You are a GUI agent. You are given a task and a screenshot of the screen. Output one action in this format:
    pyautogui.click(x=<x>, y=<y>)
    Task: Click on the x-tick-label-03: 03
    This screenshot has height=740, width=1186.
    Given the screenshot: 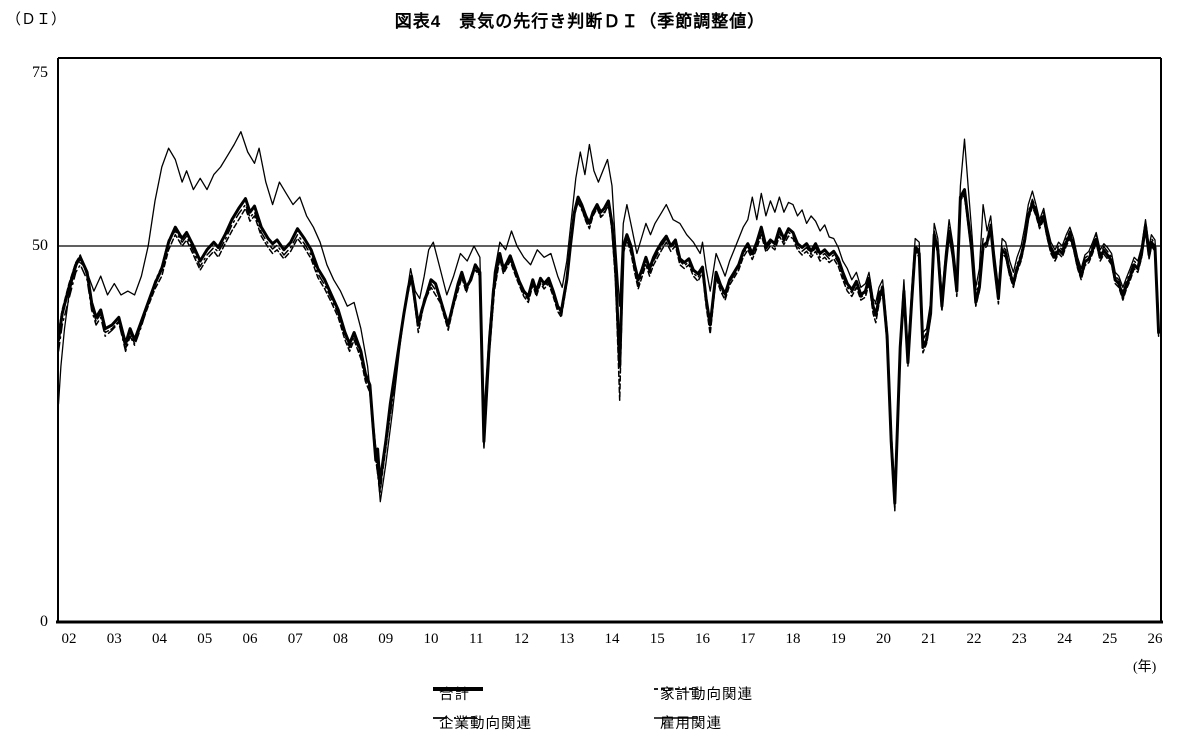 What is the action you would take?
    pyautogui.click(x=114, y=639)
    